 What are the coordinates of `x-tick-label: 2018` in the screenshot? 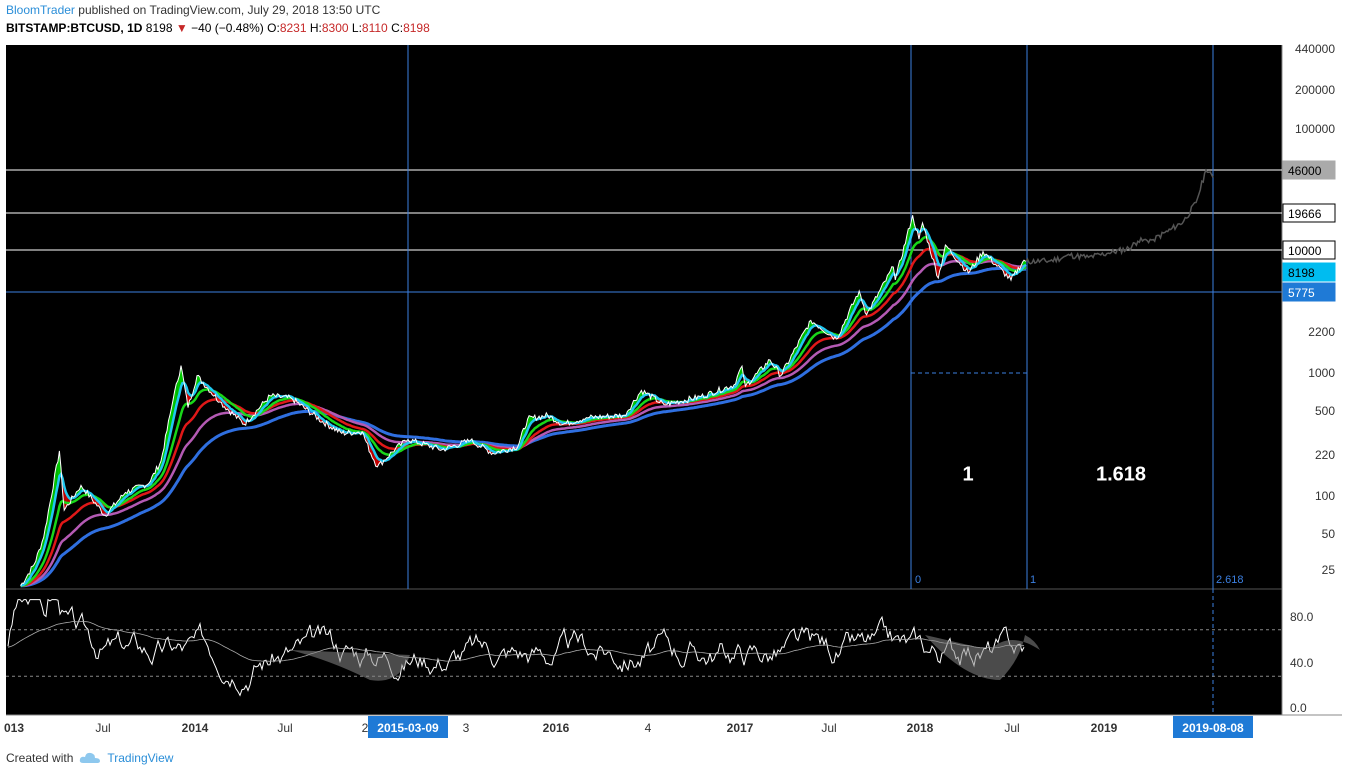 It's located at (920, 728).